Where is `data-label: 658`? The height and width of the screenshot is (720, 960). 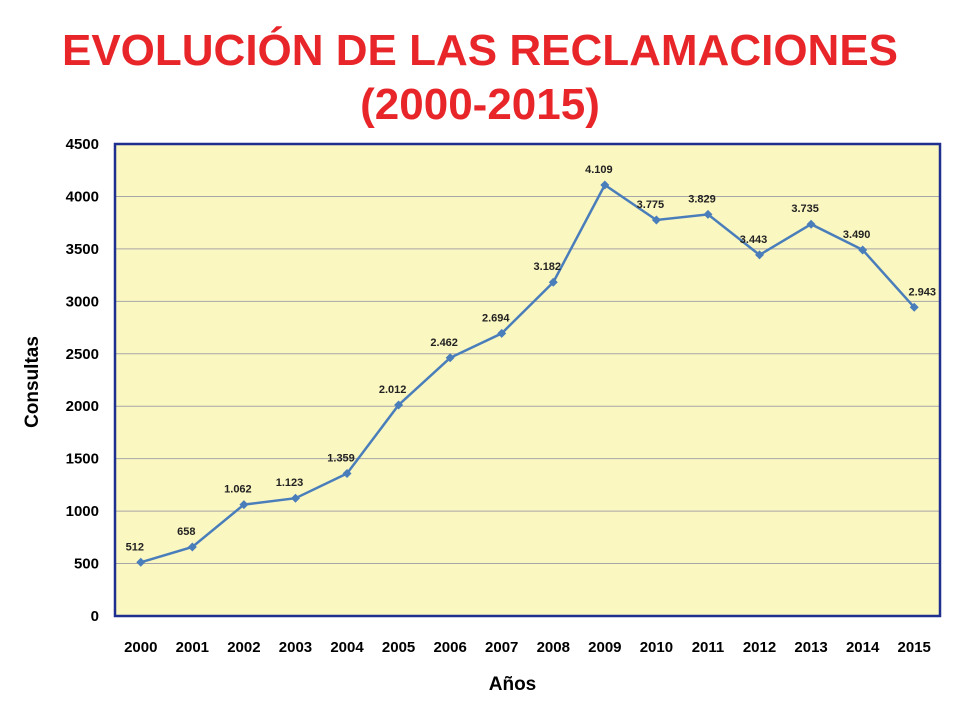
data-label: 658 is located at coordinates (186, 532).